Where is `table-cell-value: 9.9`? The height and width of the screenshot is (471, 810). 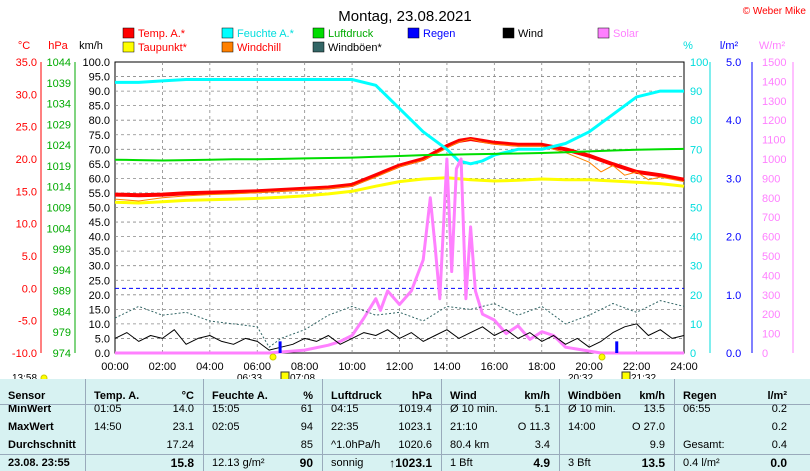 table-cell-value: 9.9 is located at coordinates (657, 445).